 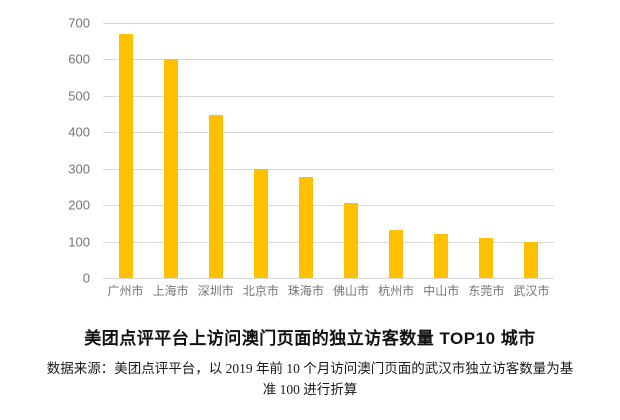 I want to click on y-tick-label: 700, so click(x=79, y=23).